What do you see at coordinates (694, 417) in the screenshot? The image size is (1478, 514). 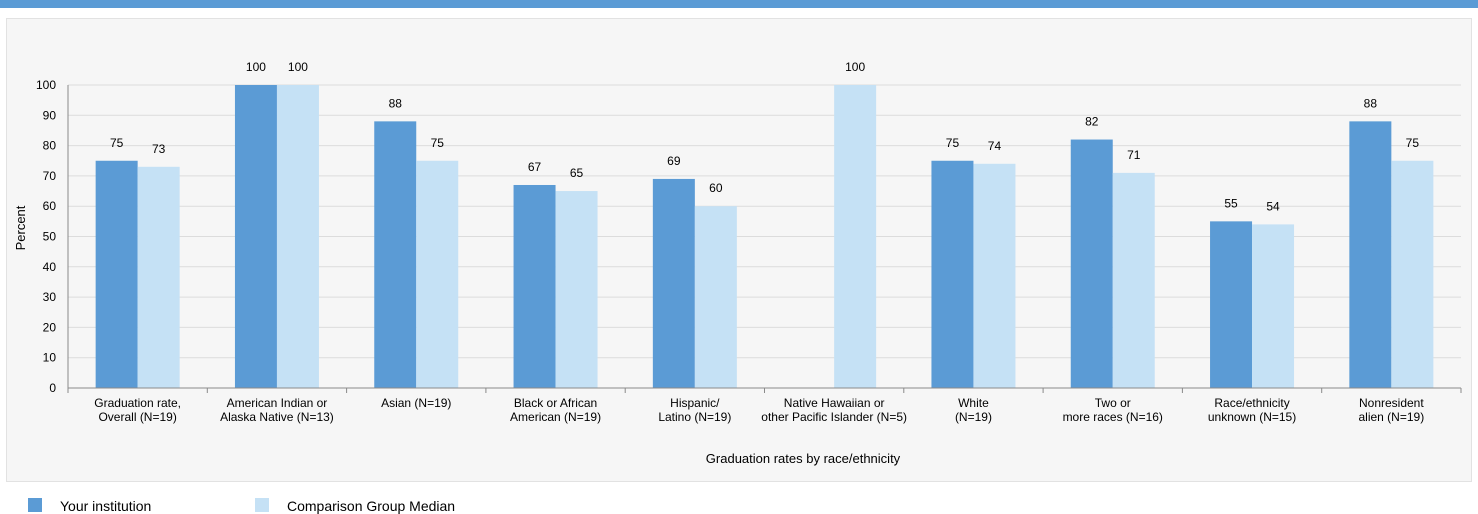 I see `x-tick-label: Latino (N=19)` at bounding box center [694, 417].